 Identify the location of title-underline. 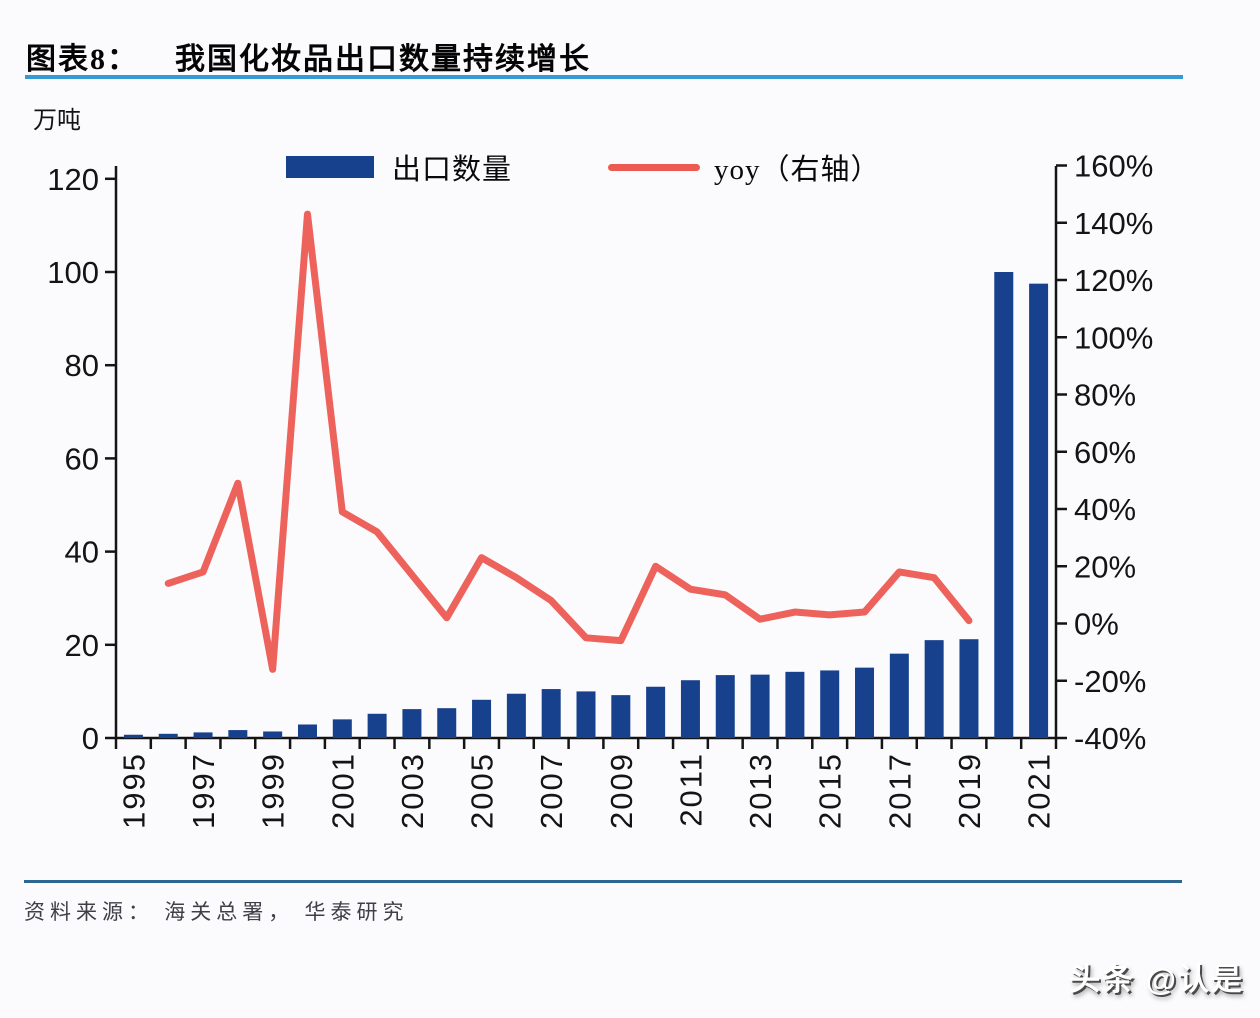
(604, 77).